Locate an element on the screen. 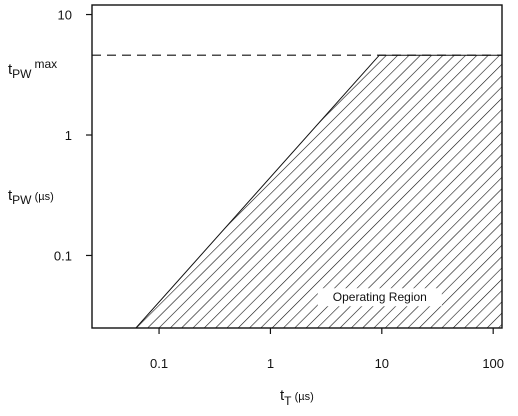 The height and width of the screenshot is (416, 518). y-tick-label: 1 is located at coordinates (68, 135).